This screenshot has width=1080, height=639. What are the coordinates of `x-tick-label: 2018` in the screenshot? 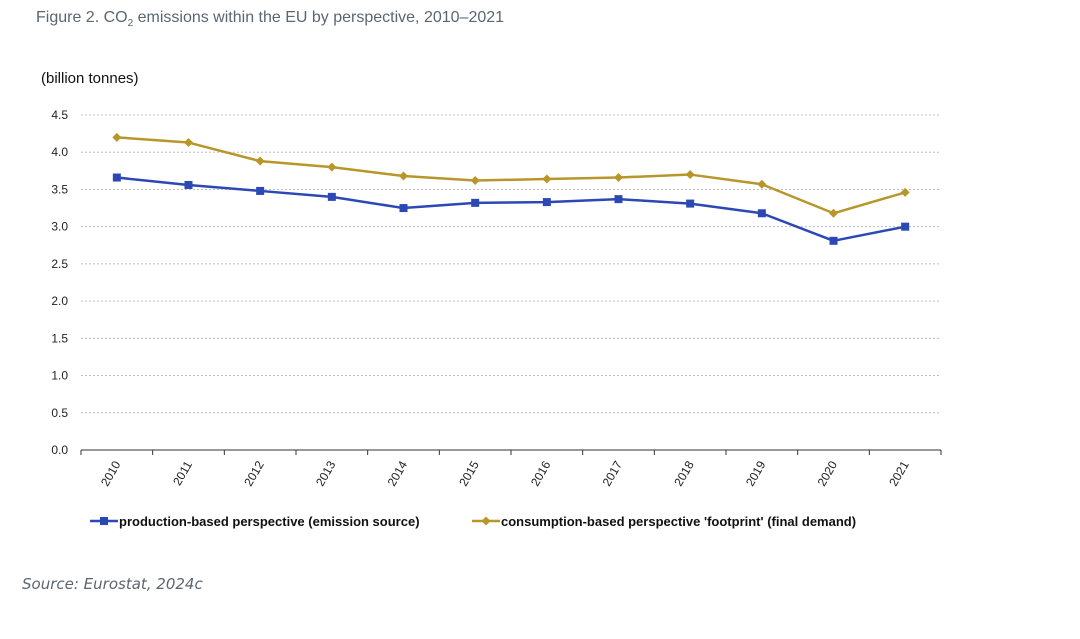 It's located at (684, 473).